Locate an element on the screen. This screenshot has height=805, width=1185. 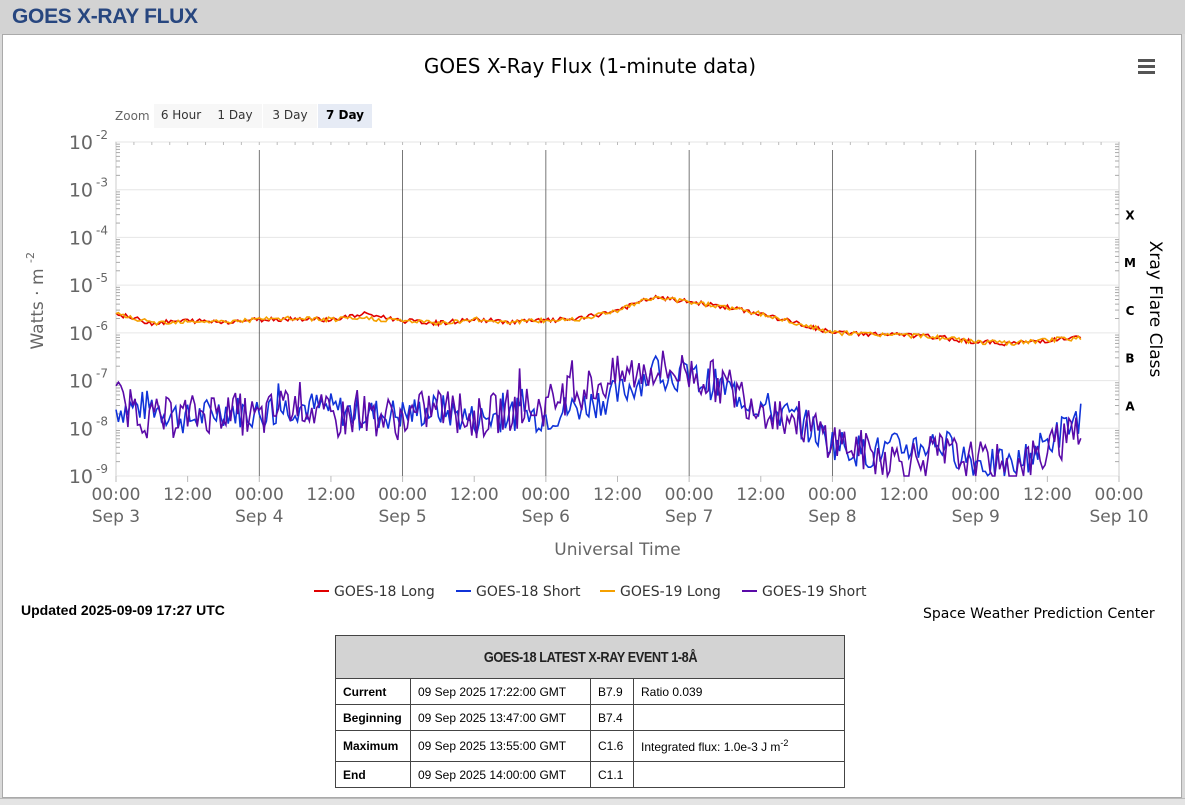
row-class: C1.6 is located at coordinates (612, 746).